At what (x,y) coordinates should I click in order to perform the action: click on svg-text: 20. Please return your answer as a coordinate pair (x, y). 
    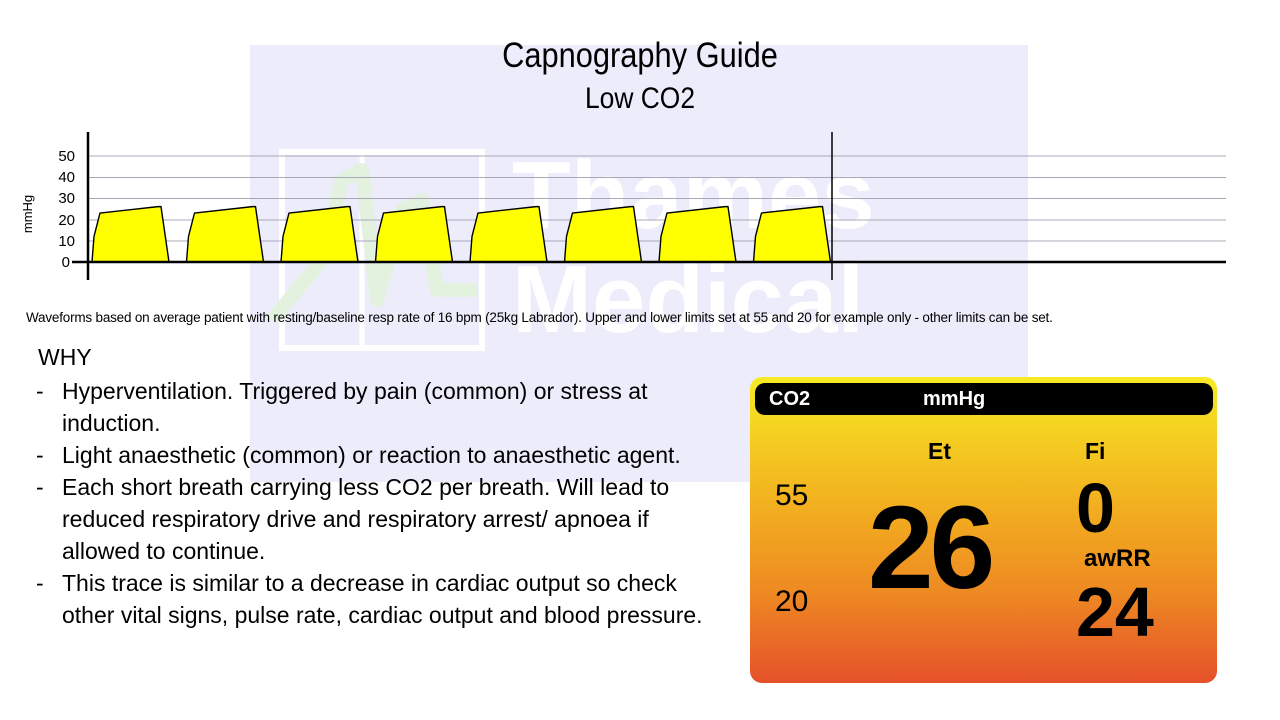
    Looking at the image, I should click on (66, 220).